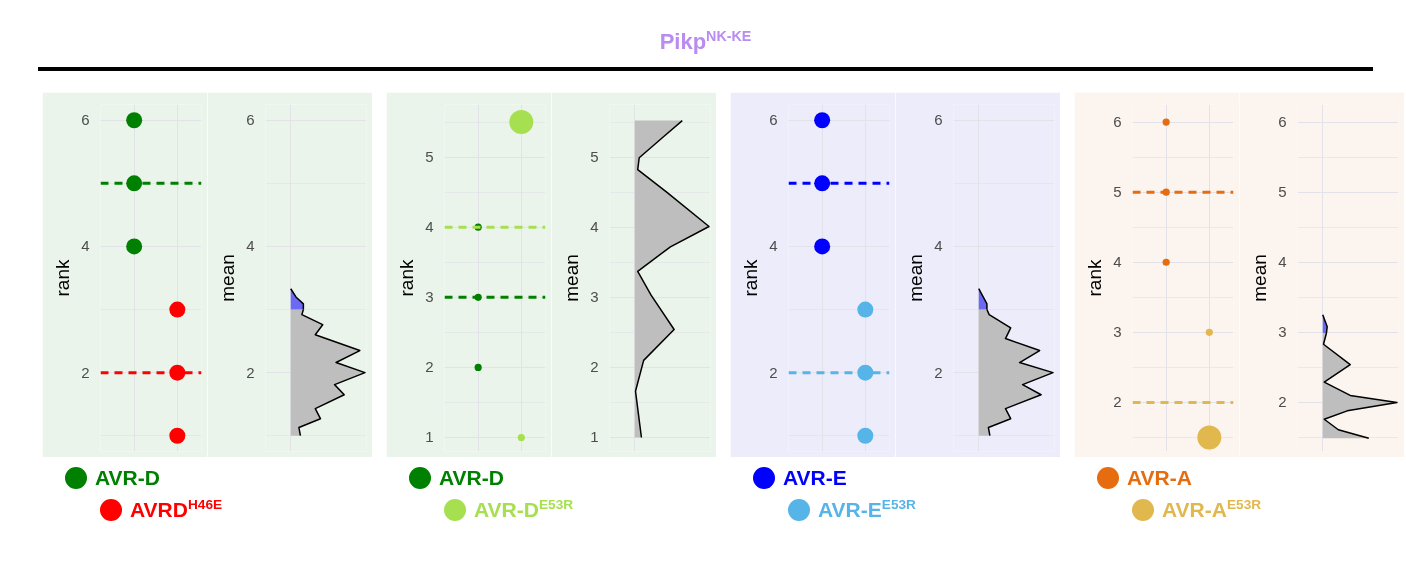  What do you see at coordinates (524, 509) in the screenshot?
I see `legend-label: AVR-D$^{E53R}$` at bounding box center [524, 509].